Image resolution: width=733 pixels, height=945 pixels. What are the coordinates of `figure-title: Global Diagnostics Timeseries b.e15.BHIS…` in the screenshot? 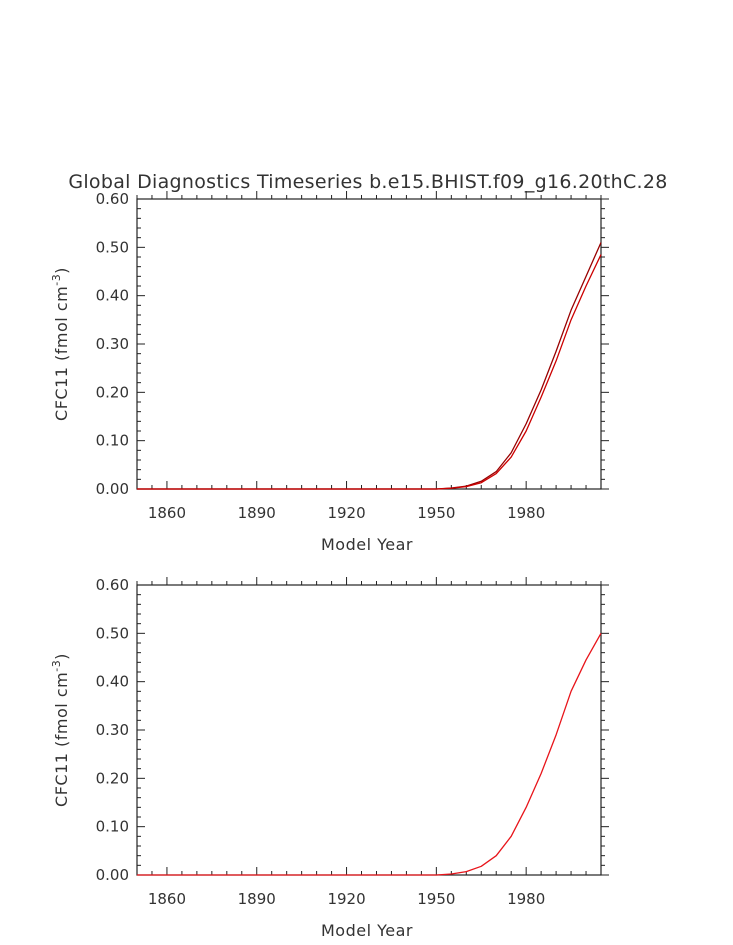 It's located at (367, 182).